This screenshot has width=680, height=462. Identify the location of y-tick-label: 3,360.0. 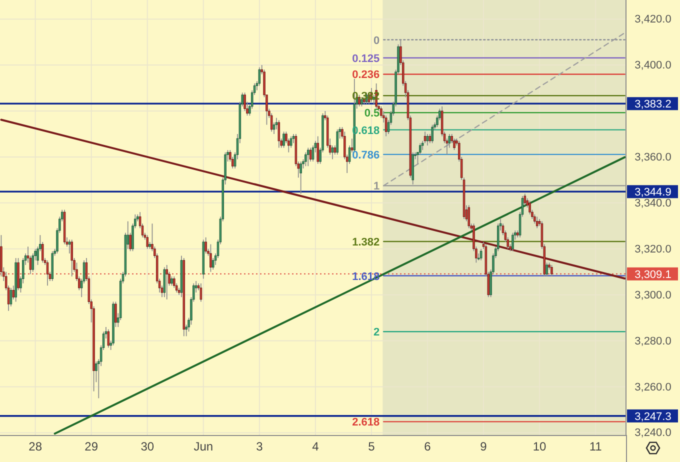
(653, 157).